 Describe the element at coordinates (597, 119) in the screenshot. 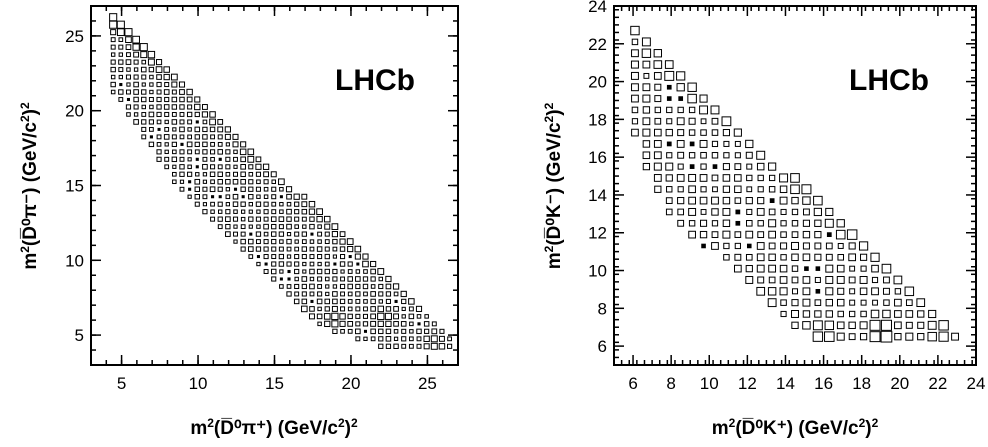

I see `y-tick-label: 18` at that location.